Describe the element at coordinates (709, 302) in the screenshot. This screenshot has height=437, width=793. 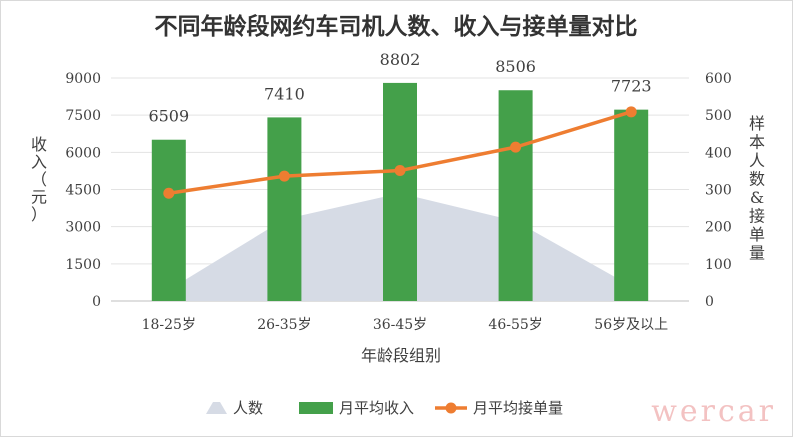
I see `right-tick-label: 0` at that location.